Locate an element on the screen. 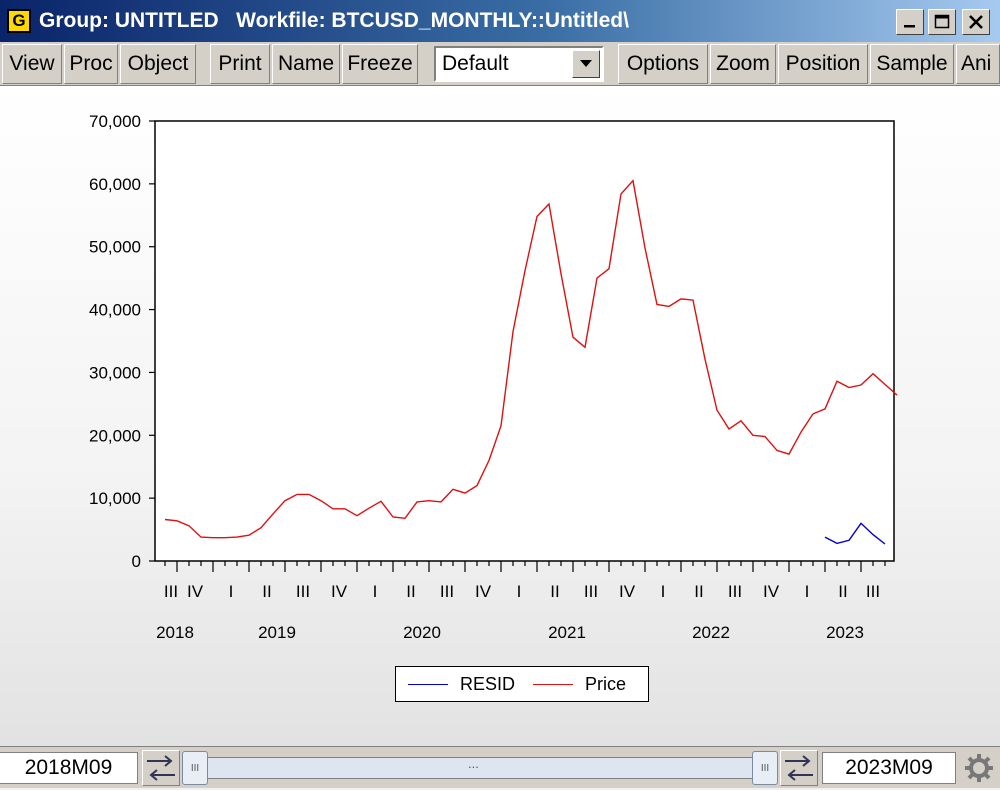 This screenshot has width=1000, height=790. arrows-right-left-icon is located at coordinates (799, 768).